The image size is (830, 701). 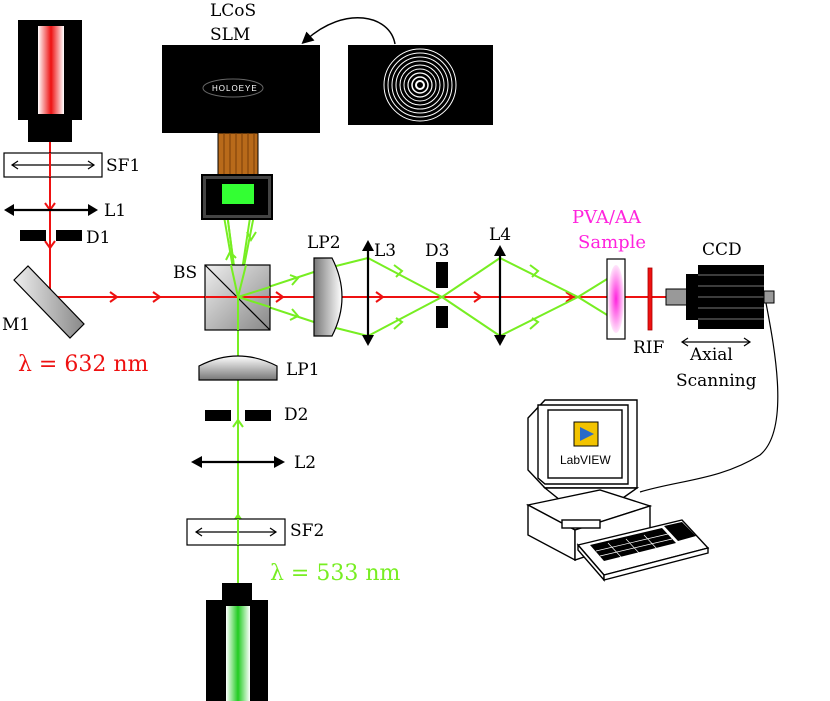 What do you see at coordinates (649, 312) in the screenshot?
I see `filter-rif: RIF` at bounding box center [649, 312].